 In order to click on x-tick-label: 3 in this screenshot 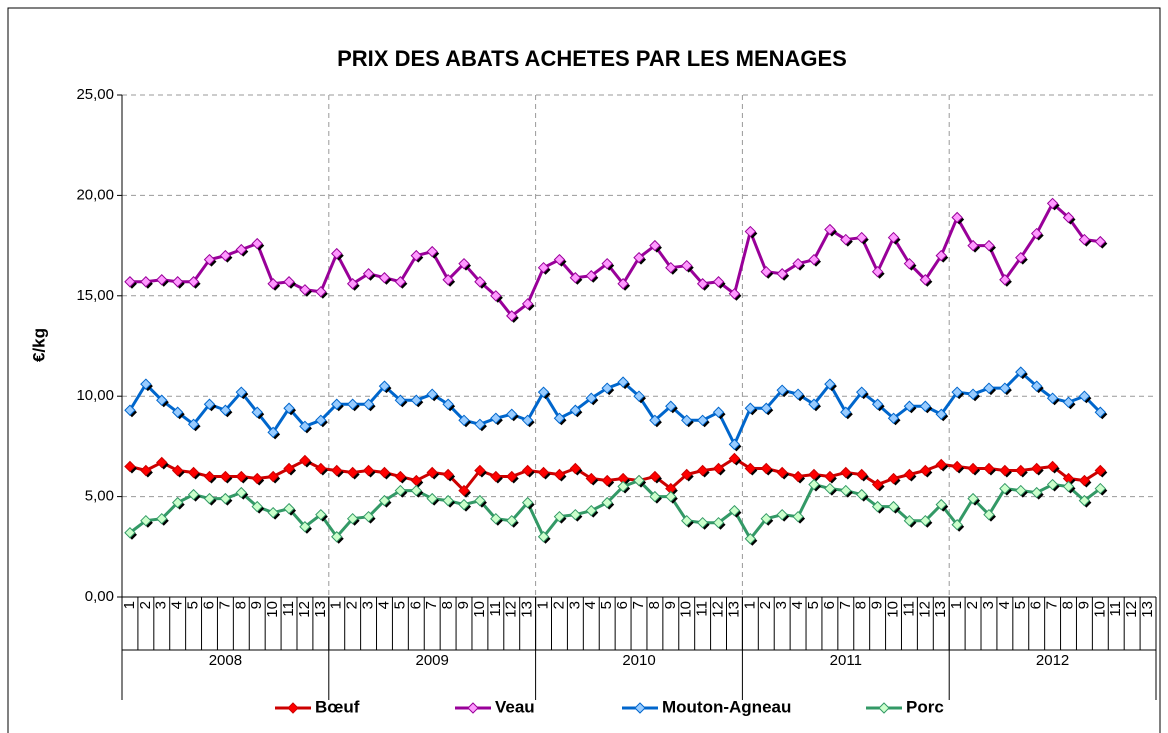, I will do `click(574, 605)`.